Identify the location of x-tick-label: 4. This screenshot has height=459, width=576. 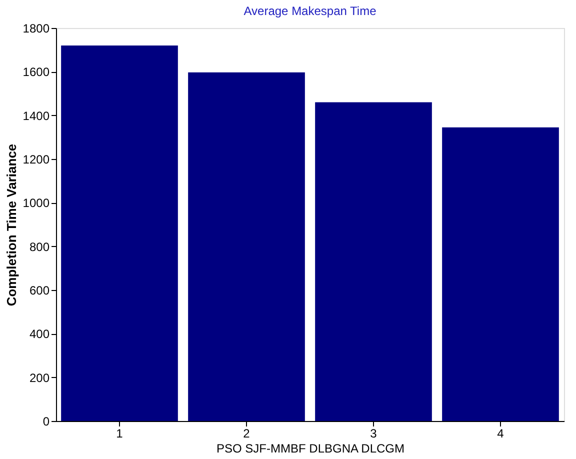
(500, 433).